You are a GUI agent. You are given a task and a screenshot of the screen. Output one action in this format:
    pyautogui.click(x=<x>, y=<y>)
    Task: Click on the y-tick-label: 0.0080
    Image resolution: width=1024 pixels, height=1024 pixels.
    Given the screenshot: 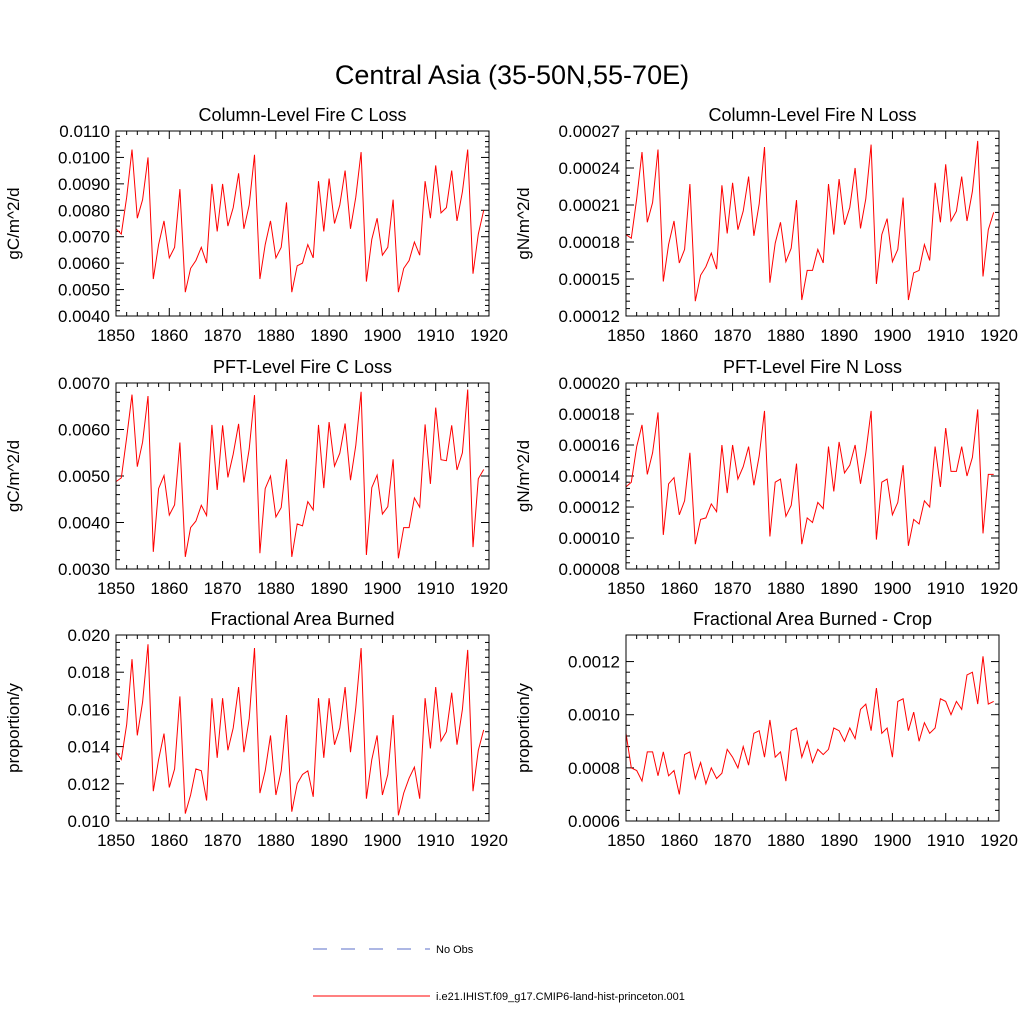 What is the action you would take?
    pyautogui.click(x=84, y=210)
    